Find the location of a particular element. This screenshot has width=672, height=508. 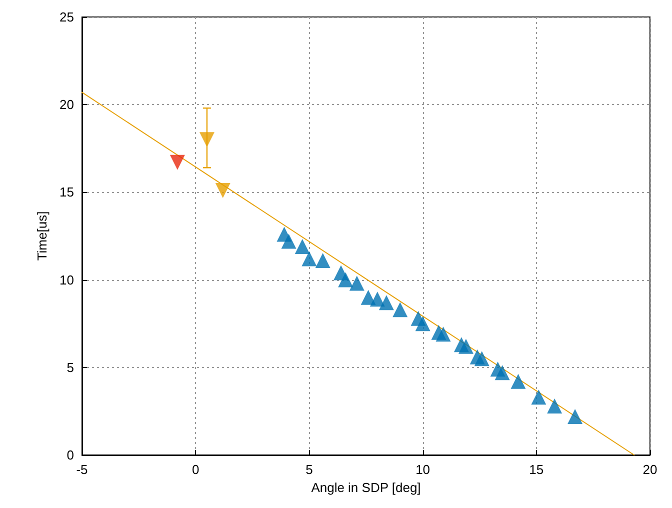

x-tick-label: 10 is located at coordinates (423, 469).